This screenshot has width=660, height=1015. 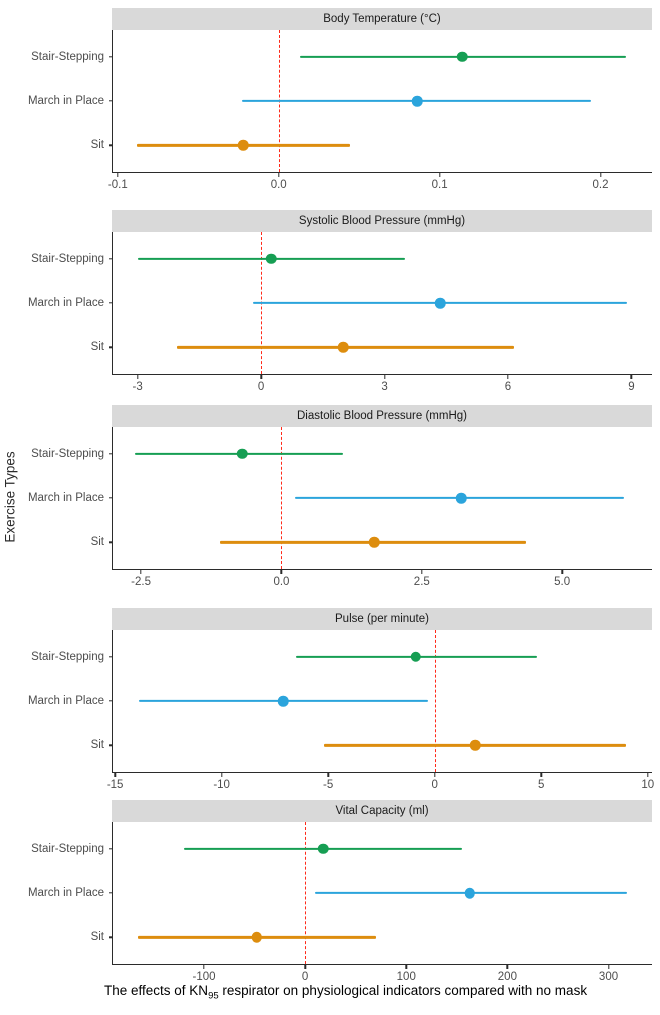 What do you see at coordinates (421, 582) in the screenshot?
I see `x-axis-tick-label: 2.5` at bounding box center [421, 582].